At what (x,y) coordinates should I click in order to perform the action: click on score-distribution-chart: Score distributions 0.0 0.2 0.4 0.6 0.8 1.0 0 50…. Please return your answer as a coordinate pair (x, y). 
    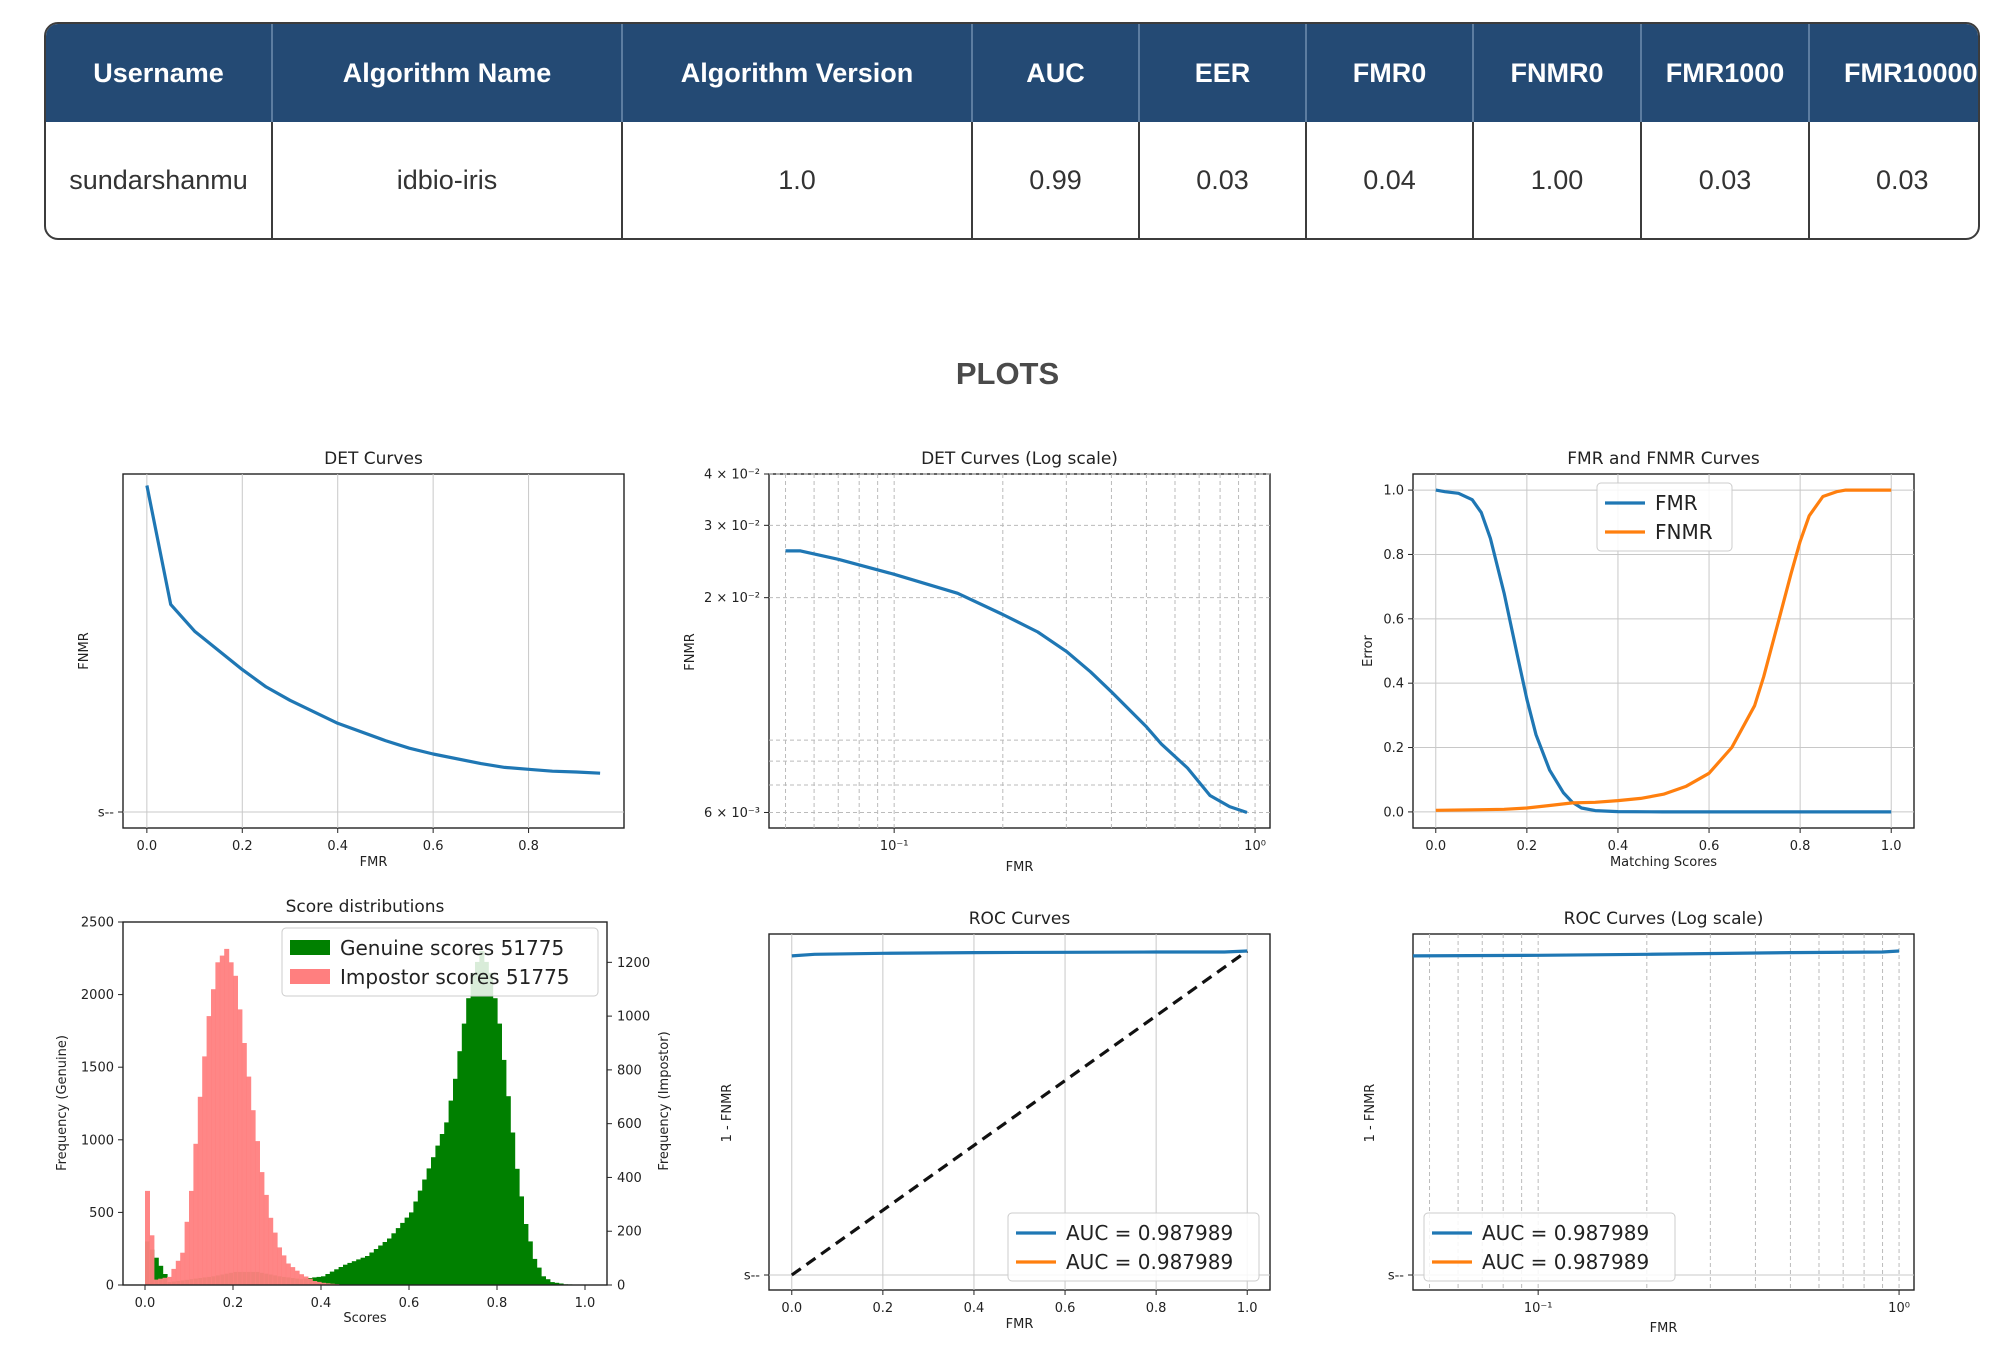
    Looking at the image, I should click on (363, 1111).